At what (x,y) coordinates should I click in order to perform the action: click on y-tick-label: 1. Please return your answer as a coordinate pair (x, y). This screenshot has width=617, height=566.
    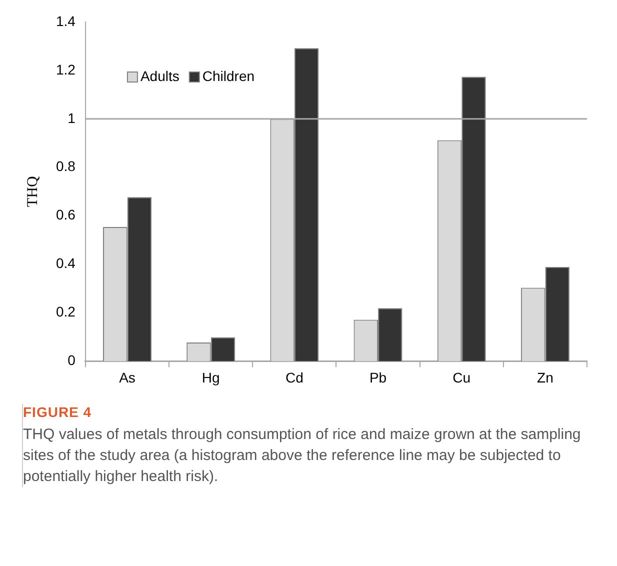
    Looking at the image, I should click on (72, 118).